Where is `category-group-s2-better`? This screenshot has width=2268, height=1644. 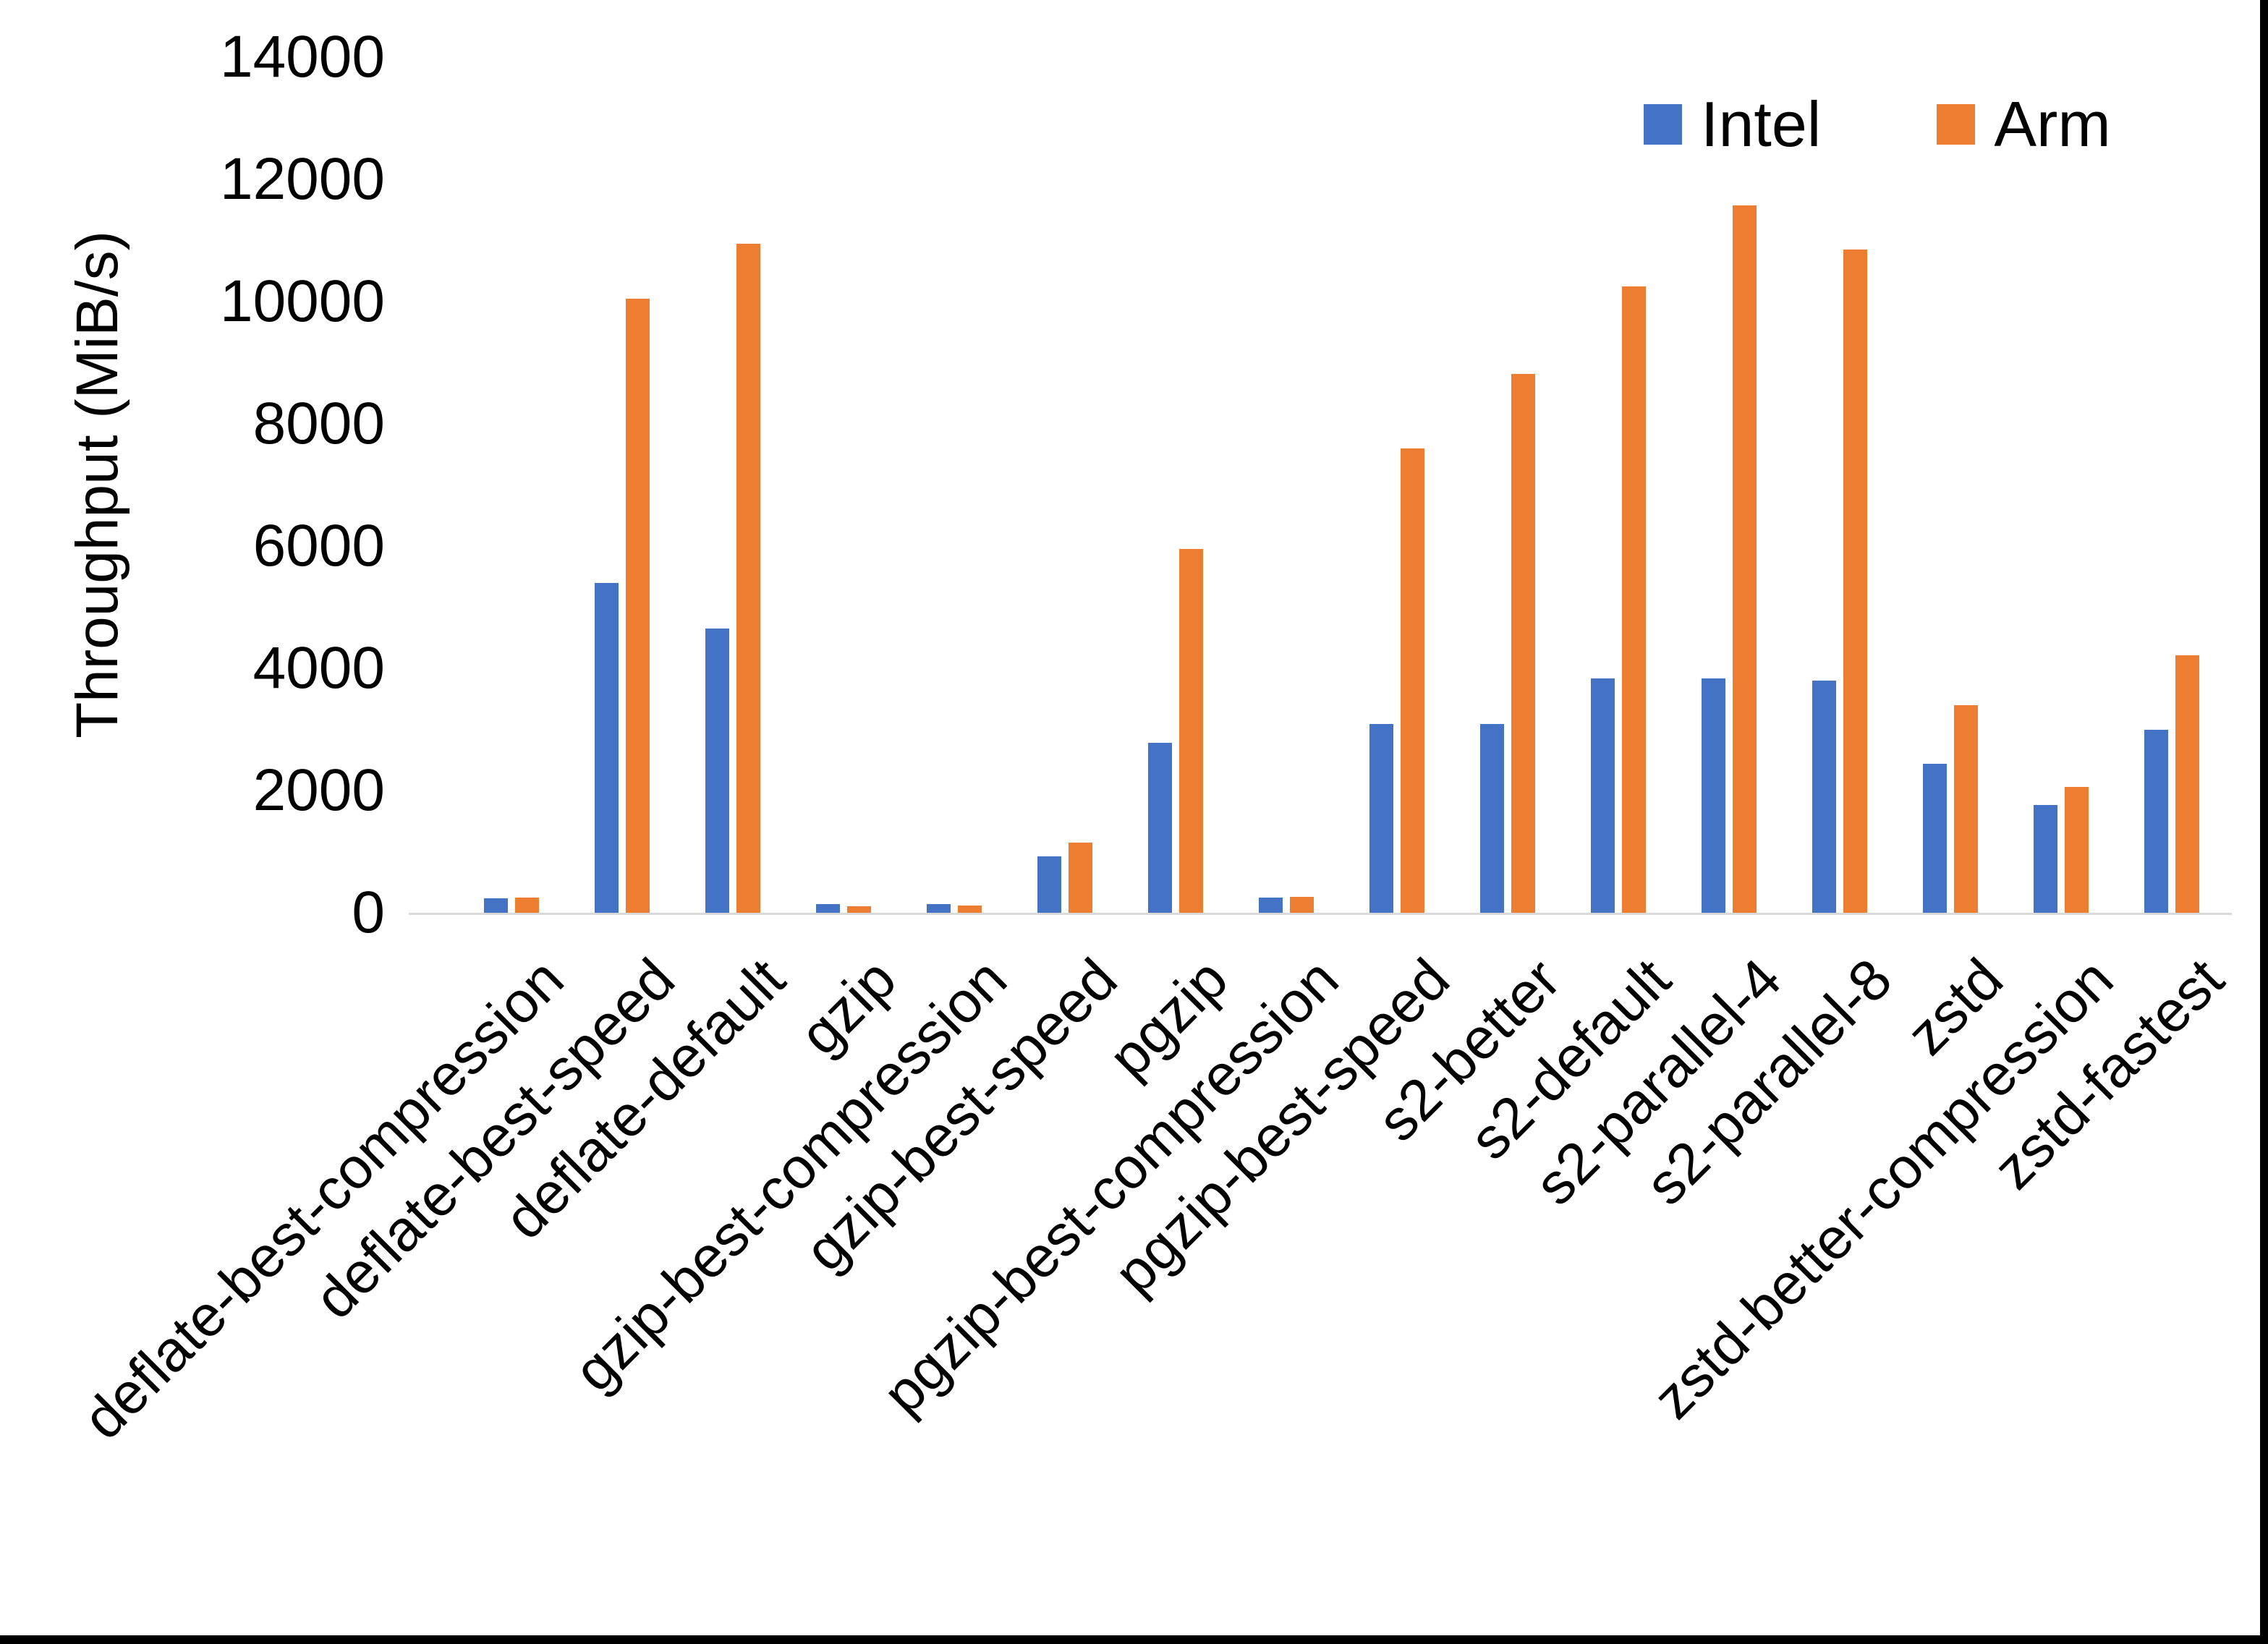
category-group-s2-better is located at coordinates (1507, 485).